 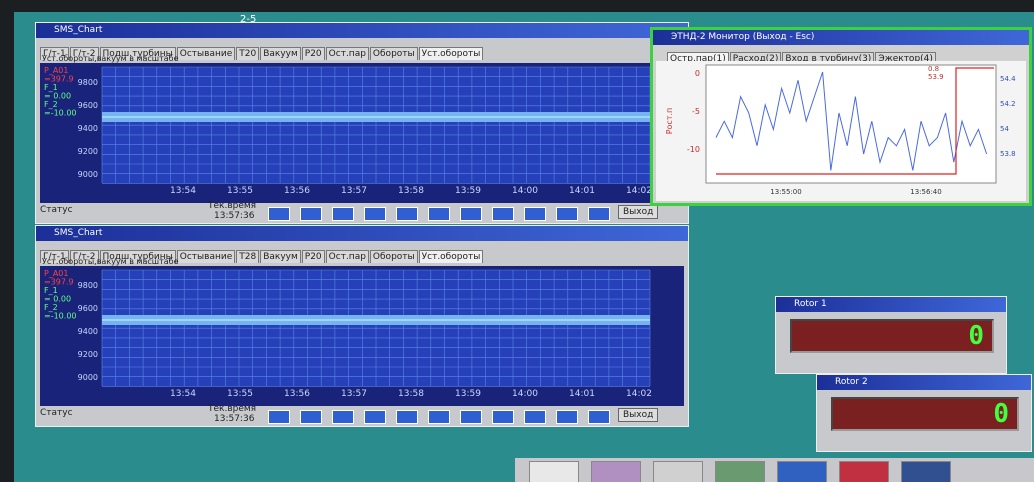 I want to click on annotation: 53.9, so click(x=936, y=77).